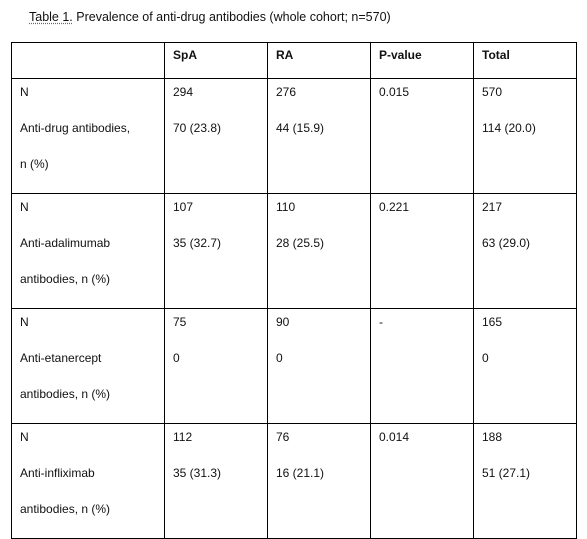 Image resolution: width=587 pixels, height=539 pixels. What do you see at coordinates (51, 17) in the screenshot?
I see `table-number: Table 1.` at bounding box center [51, 17].